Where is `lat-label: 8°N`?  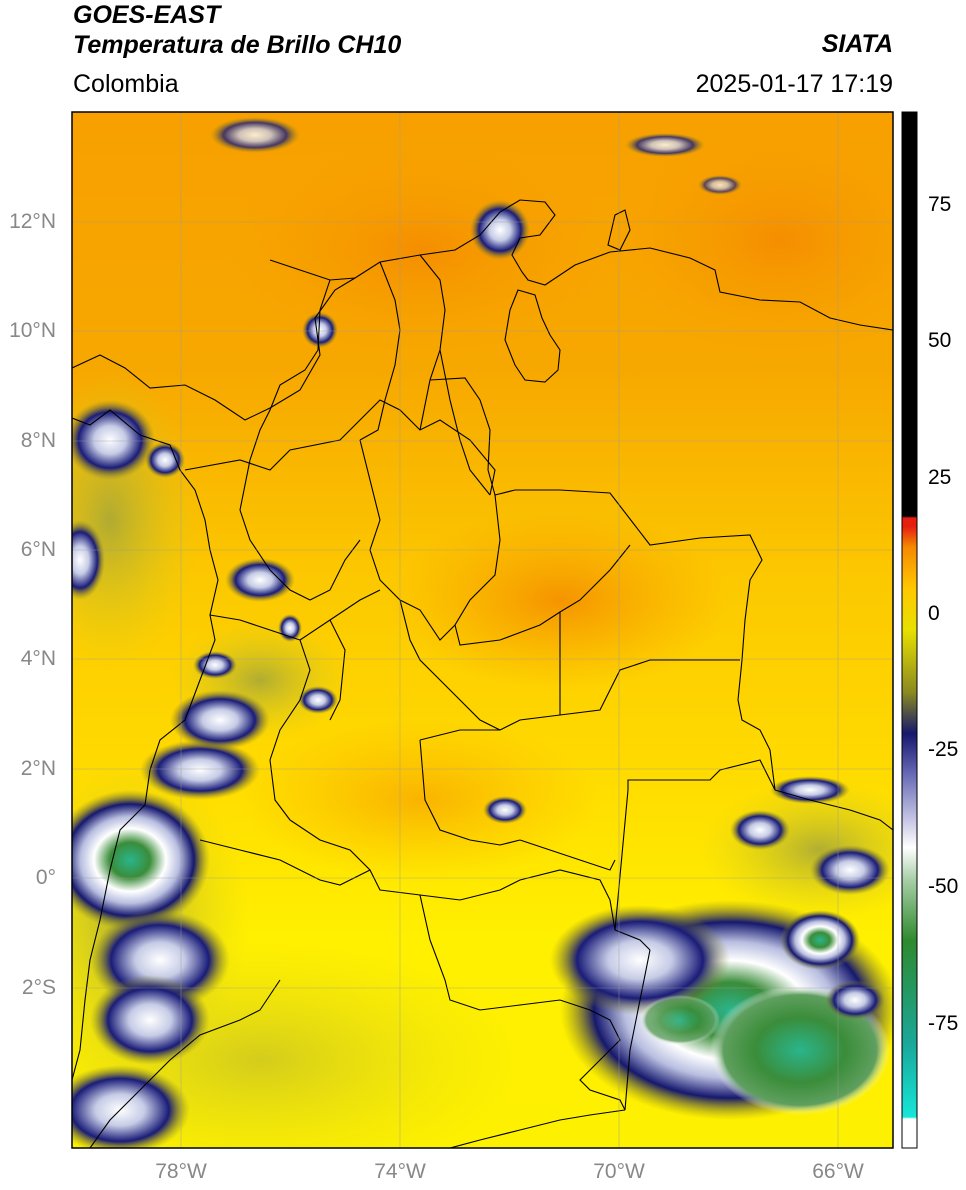
lat-label: 8°N is located at coordinates (38, 440).